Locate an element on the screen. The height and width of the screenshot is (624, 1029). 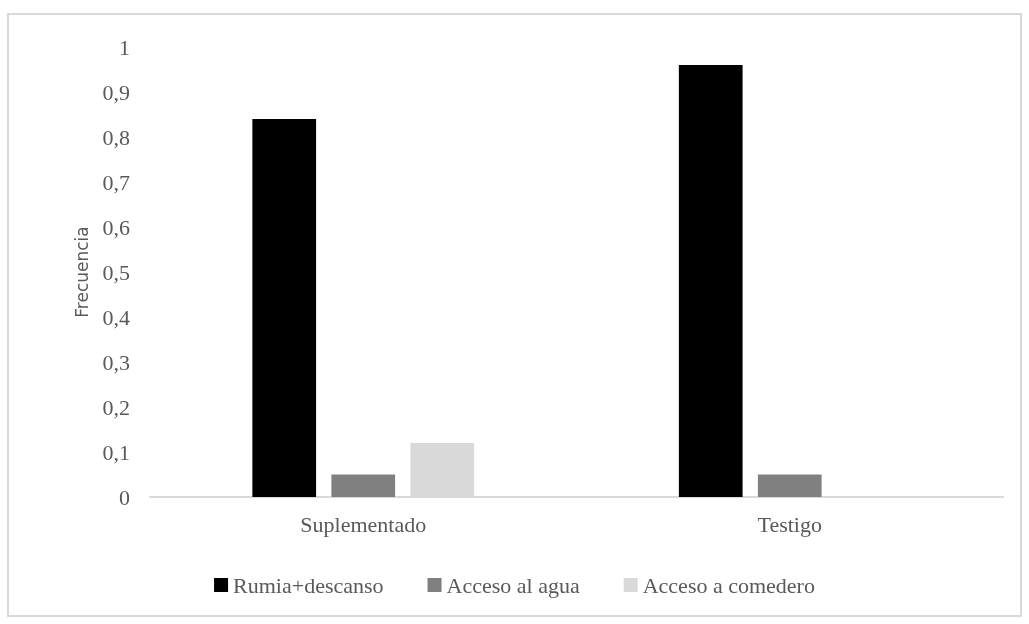
y-tick-label: 0,5 is located at coordinates (116, 272).